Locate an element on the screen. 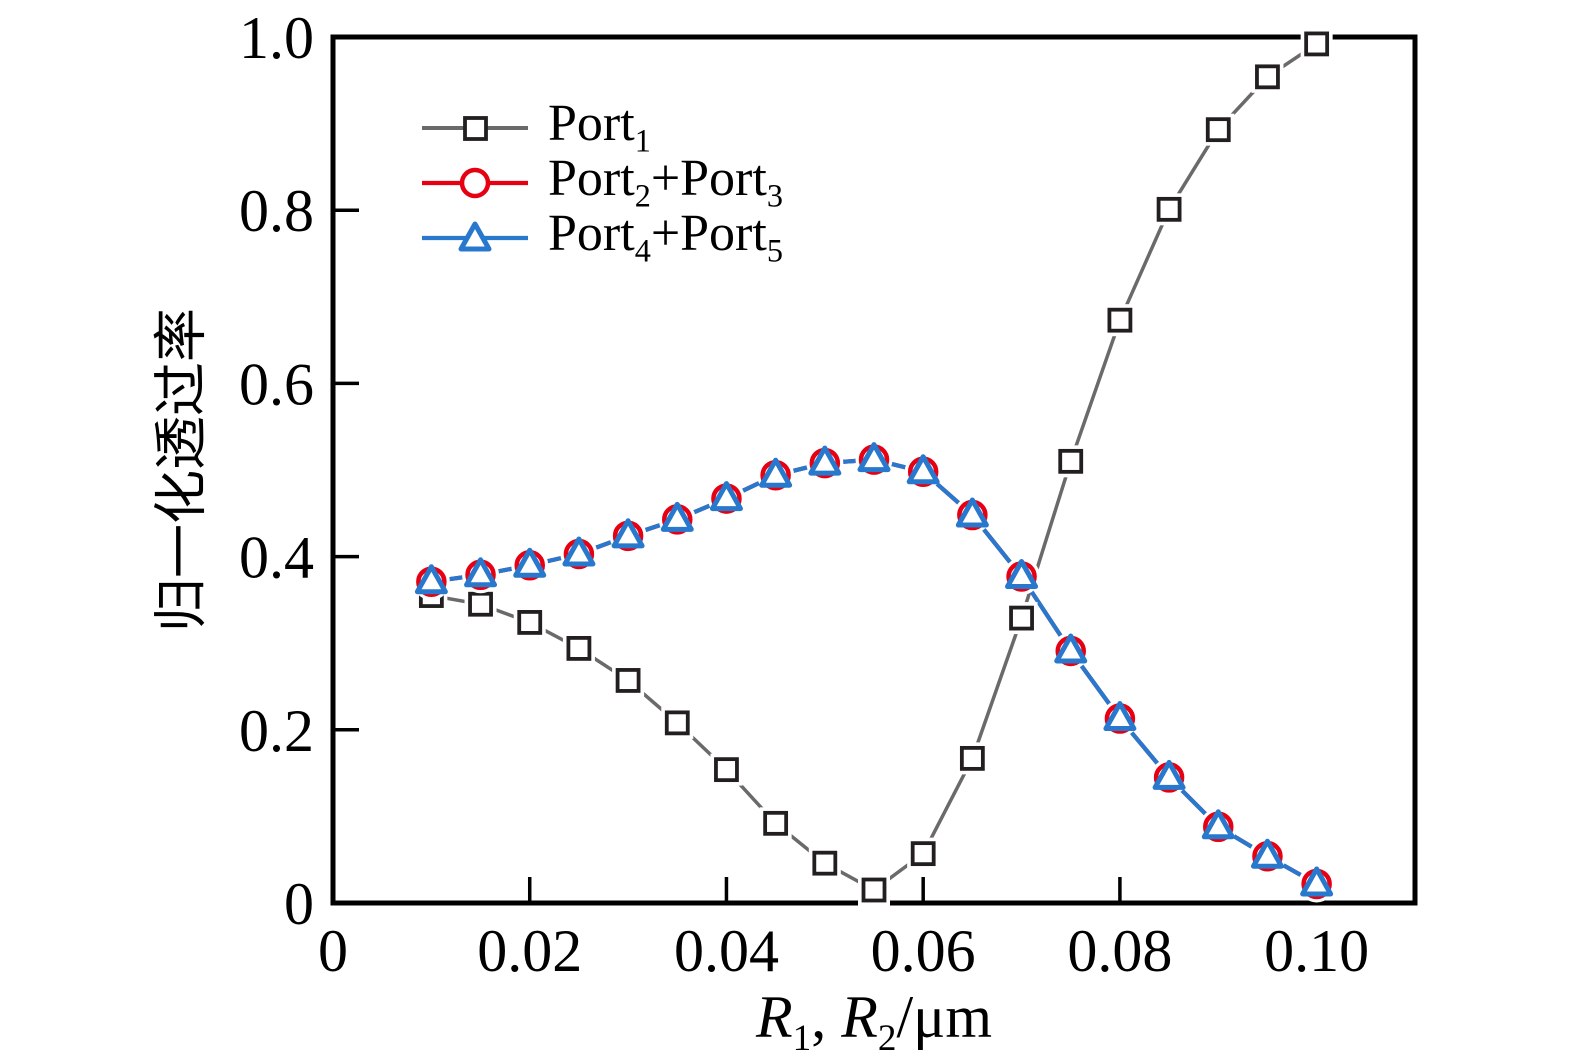 The width and height of the screenshot is (1575, 1063). x-label-r1: R is located at coordinates (774, 1017).